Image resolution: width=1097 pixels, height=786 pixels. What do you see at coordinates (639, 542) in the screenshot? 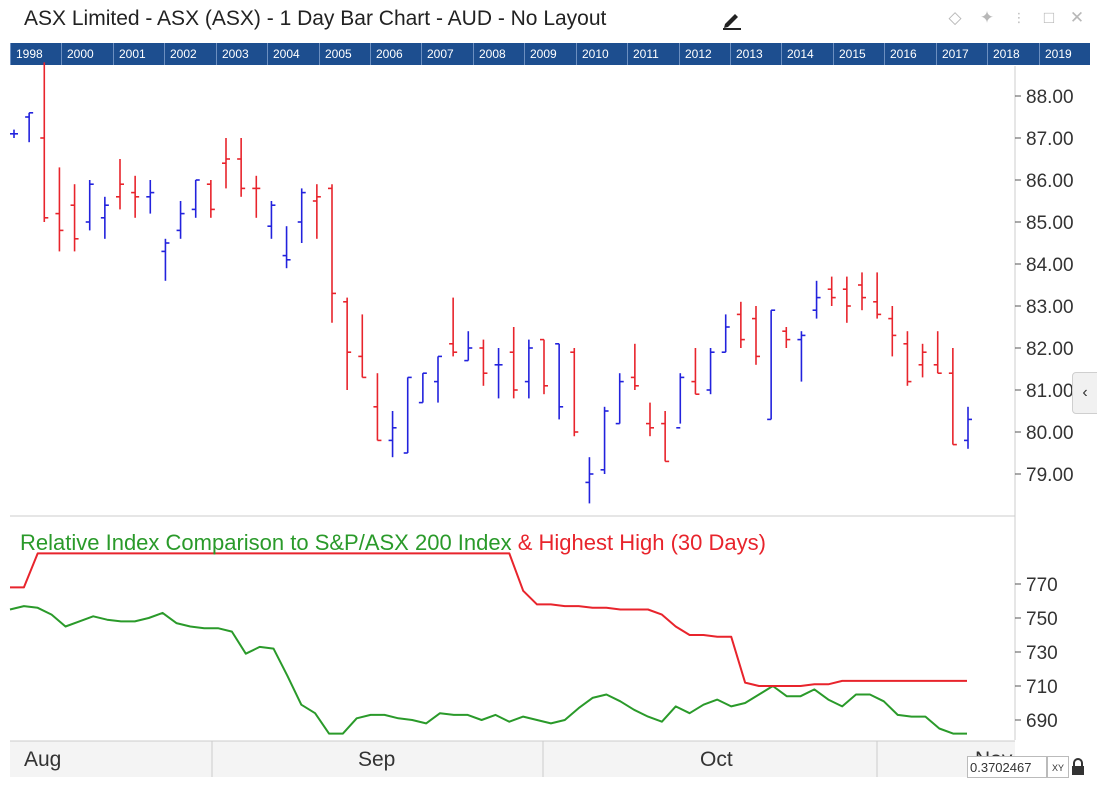
I see `legend-entry: & Highest High (30 Days)` at bounding box center [639, 542].